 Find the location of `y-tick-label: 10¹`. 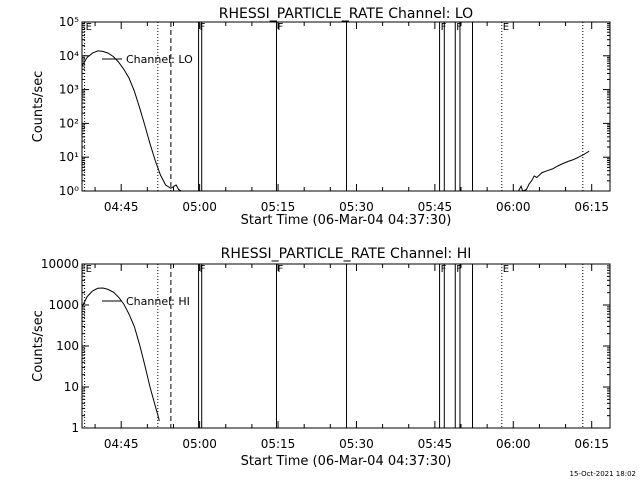

y-tick-label: 10¹ is located at coordinates (69, 157).